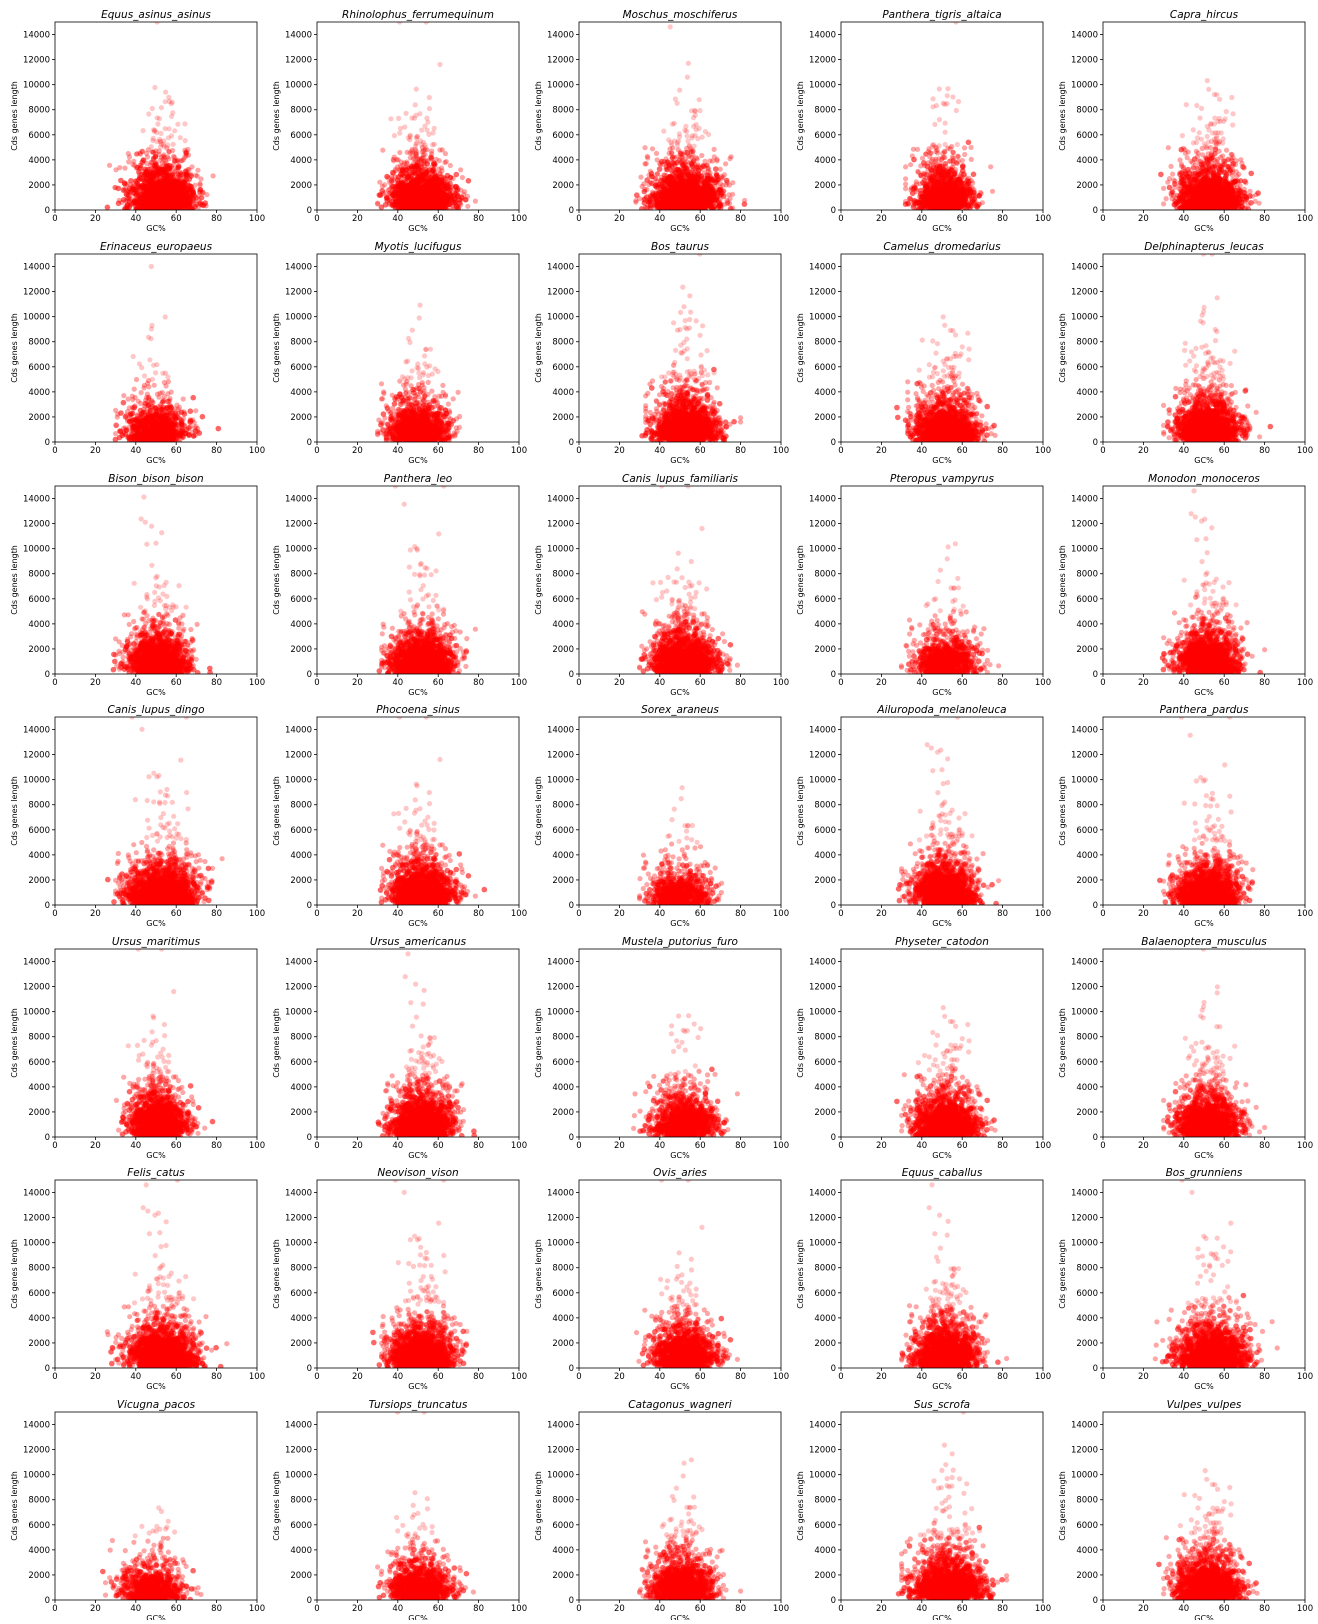 This screenshot has width=1318, height=1624. Describe the element at coordinates (298, 61) in the screenshot. I see `y-tick-label: 12000` at that location.